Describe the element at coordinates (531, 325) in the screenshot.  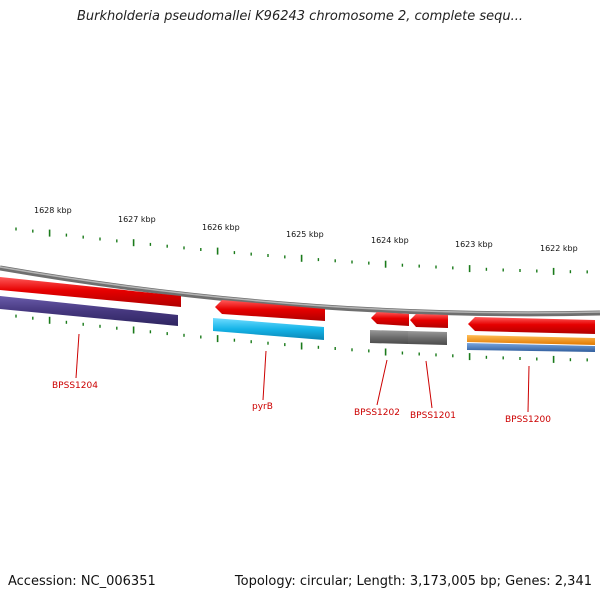
I see `feature-bpss1200-gene` at that location.